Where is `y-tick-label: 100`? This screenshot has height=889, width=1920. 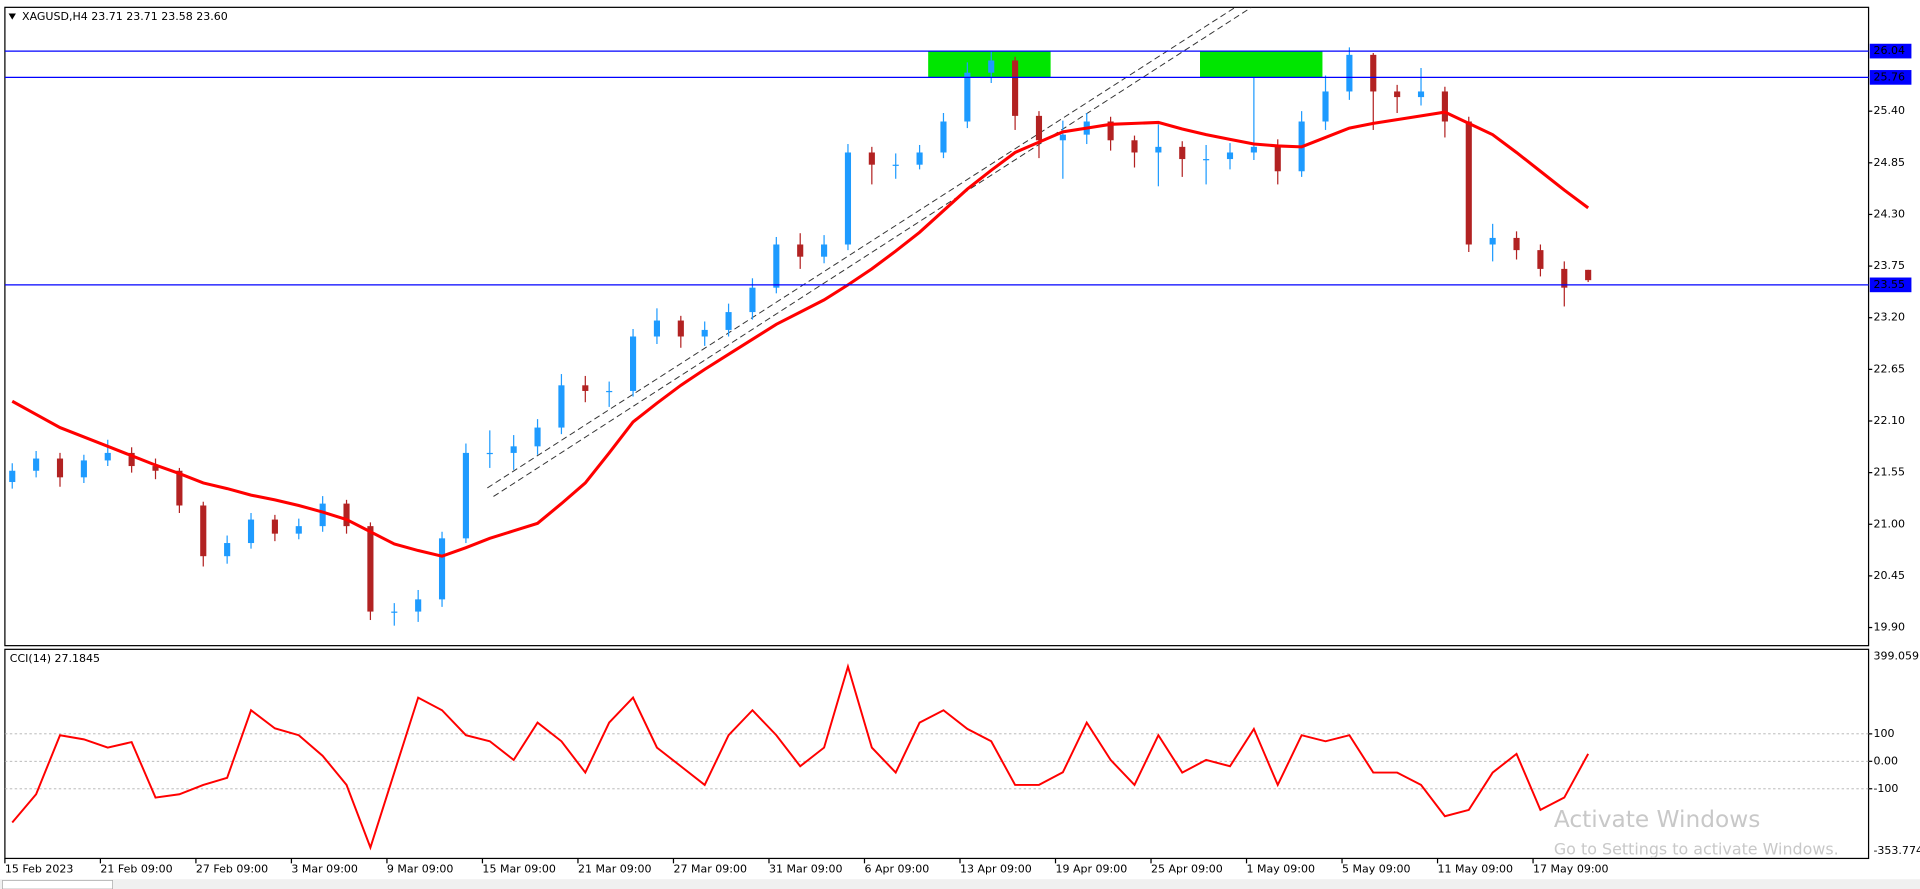
y-tick-label: 100 is located at coordinates (1883, 733).